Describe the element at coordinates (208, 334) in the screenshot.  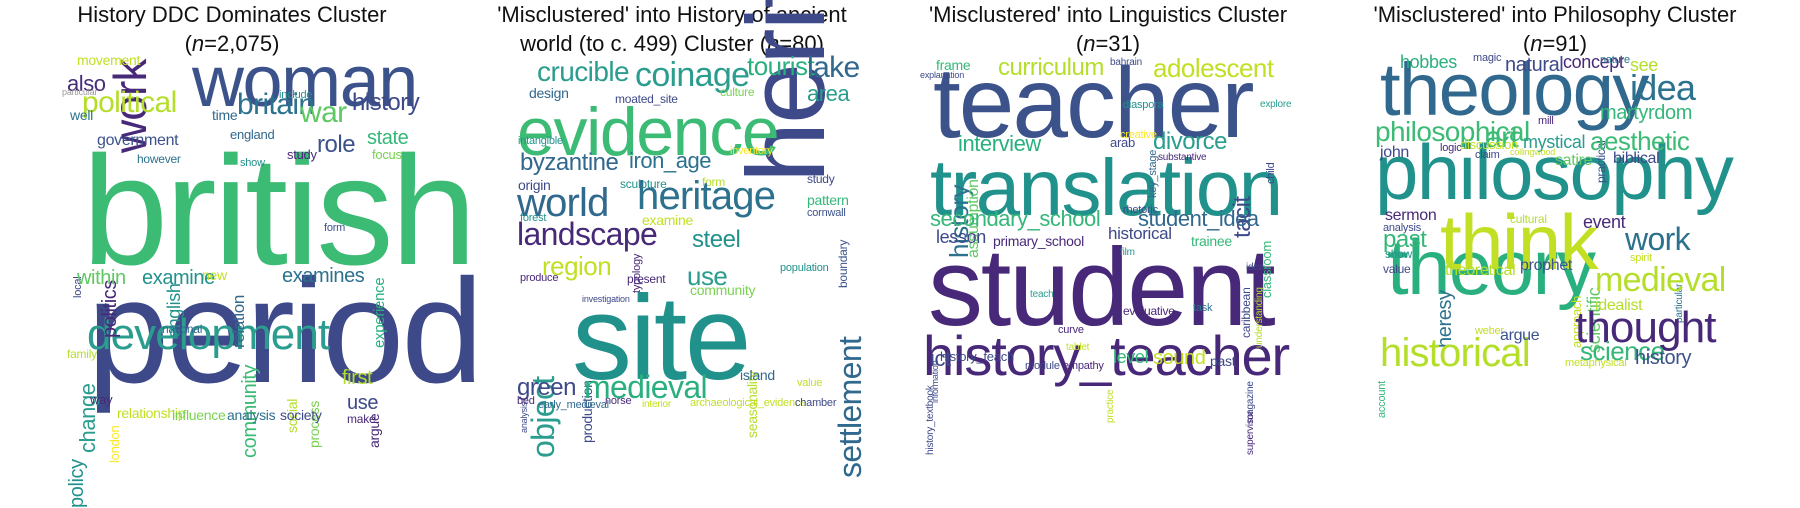
I see `cloud-word: development` at that location.